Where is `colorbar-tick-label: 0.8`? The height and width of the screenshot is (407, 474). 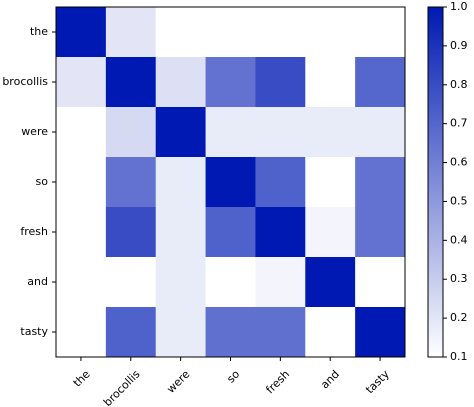
colorbar-tick-label: 0.8 is located at coordinates (459, 84).